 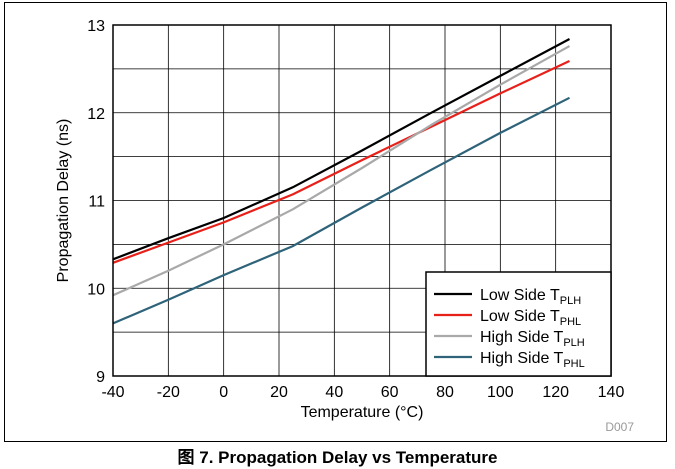 I want to click on y-tick-label: 11, so click(x=96, y=202).